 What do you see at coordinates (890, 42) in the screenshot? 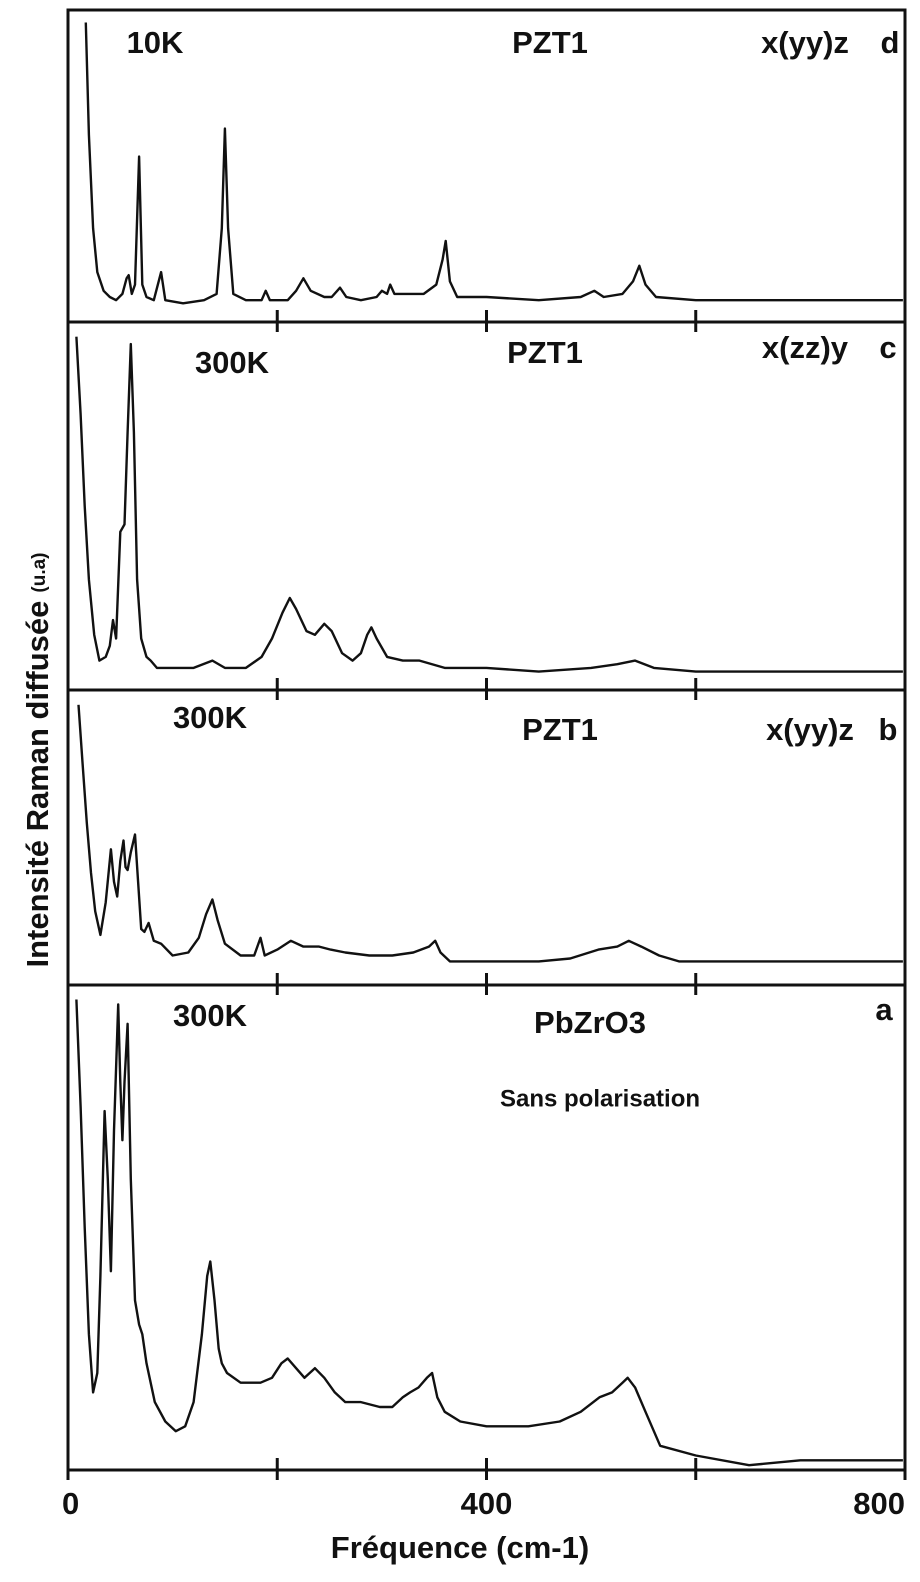
I see `panel-panel: d` at bounding box center [890, 42].